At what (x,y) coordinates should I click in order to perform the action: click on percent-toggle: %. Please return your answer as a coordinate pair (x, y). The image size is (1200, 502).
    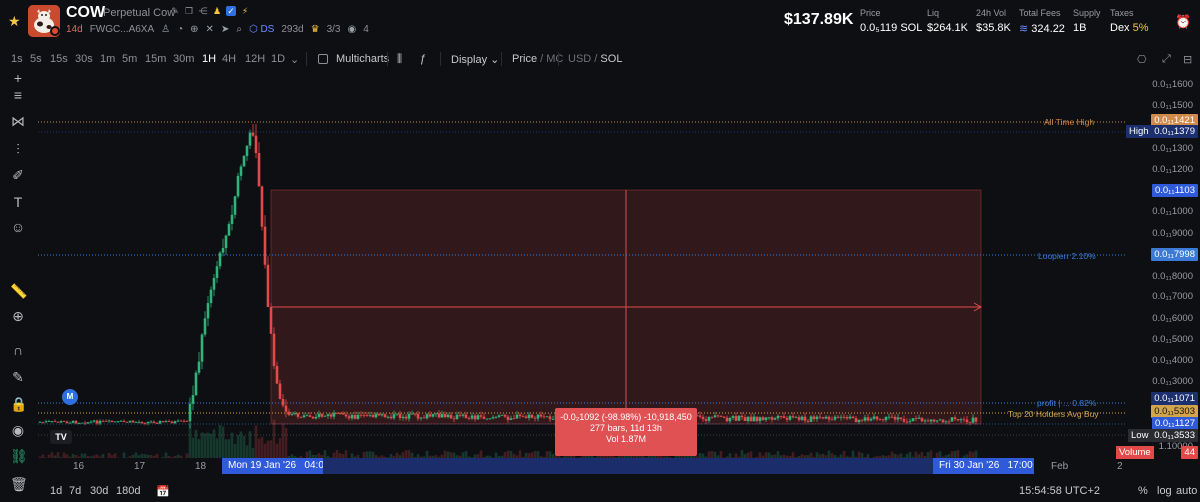
    Looking at the image, I should click on (1143, 491).